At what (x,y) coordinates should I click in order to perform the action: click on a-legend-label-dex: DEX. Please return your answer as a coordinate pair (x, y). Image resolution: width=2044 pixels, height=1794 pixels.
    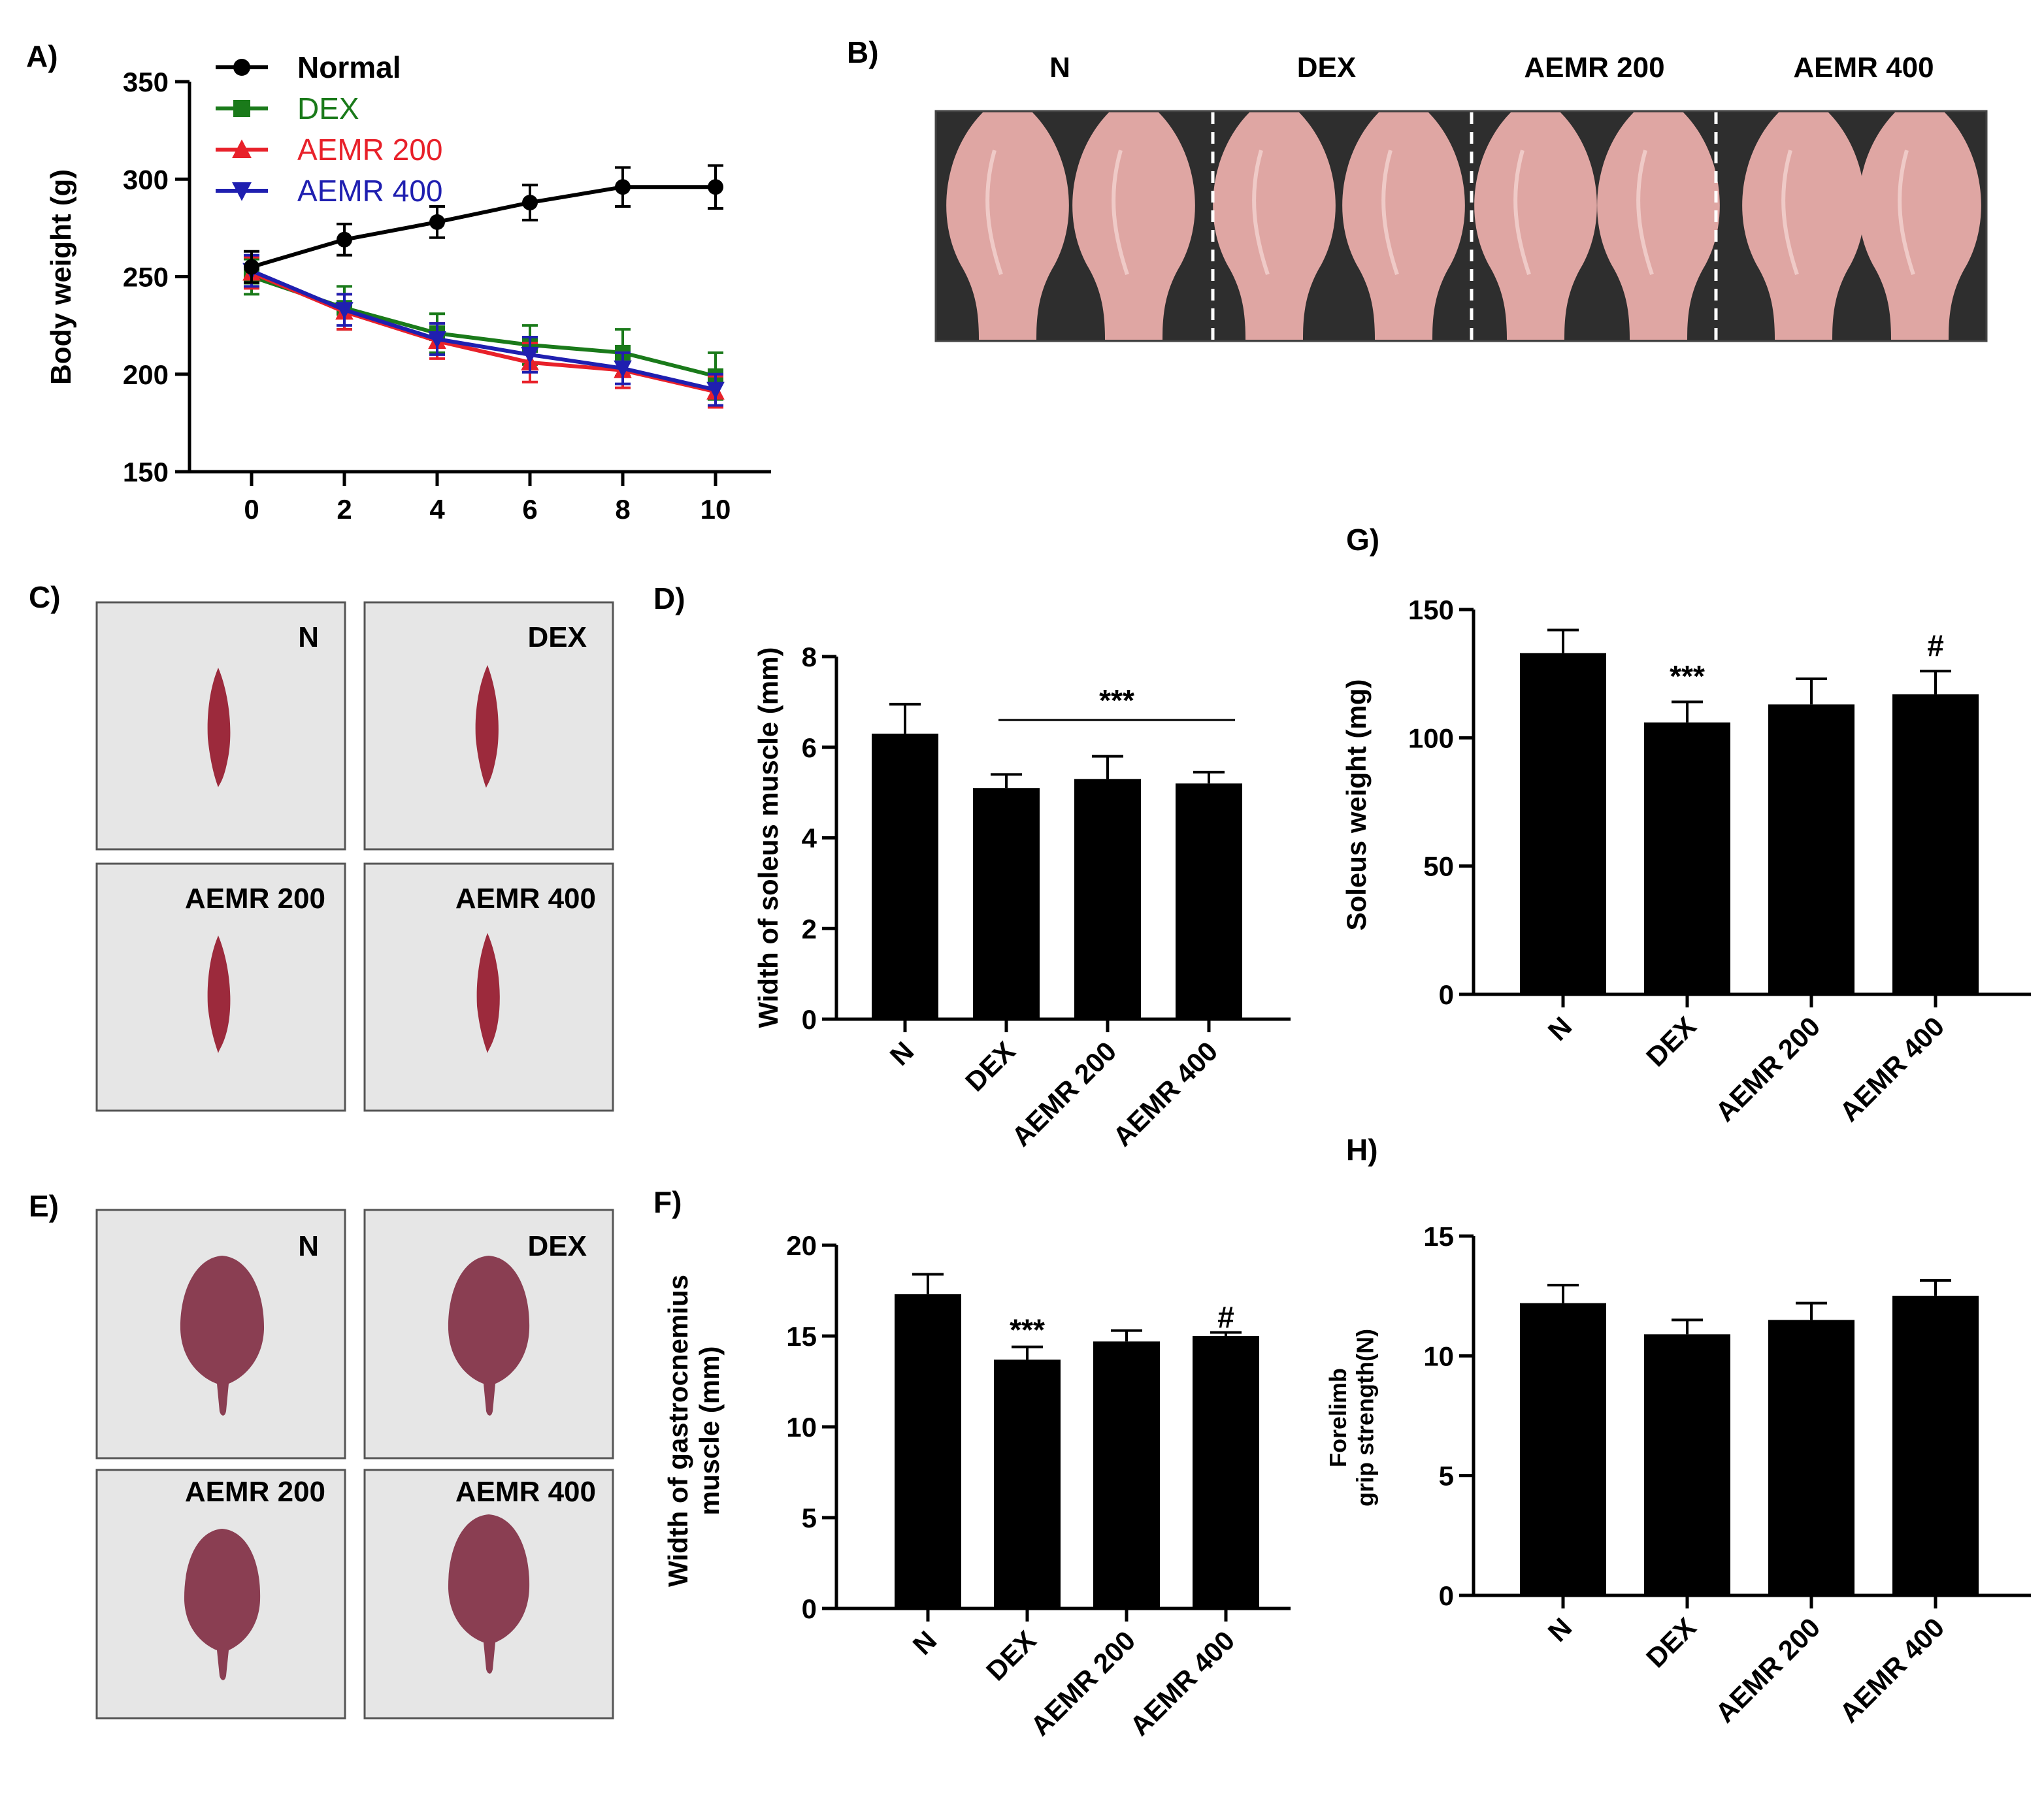
    Looking at the image, I should click on (328, 108).